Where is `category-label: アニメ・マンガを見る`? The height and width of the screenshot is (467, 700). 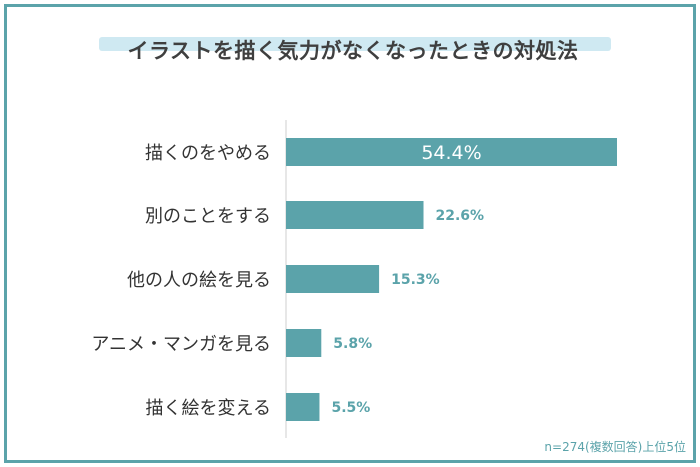
category-label: アニメ・マンガを見る is located at coordinates (181, 344).